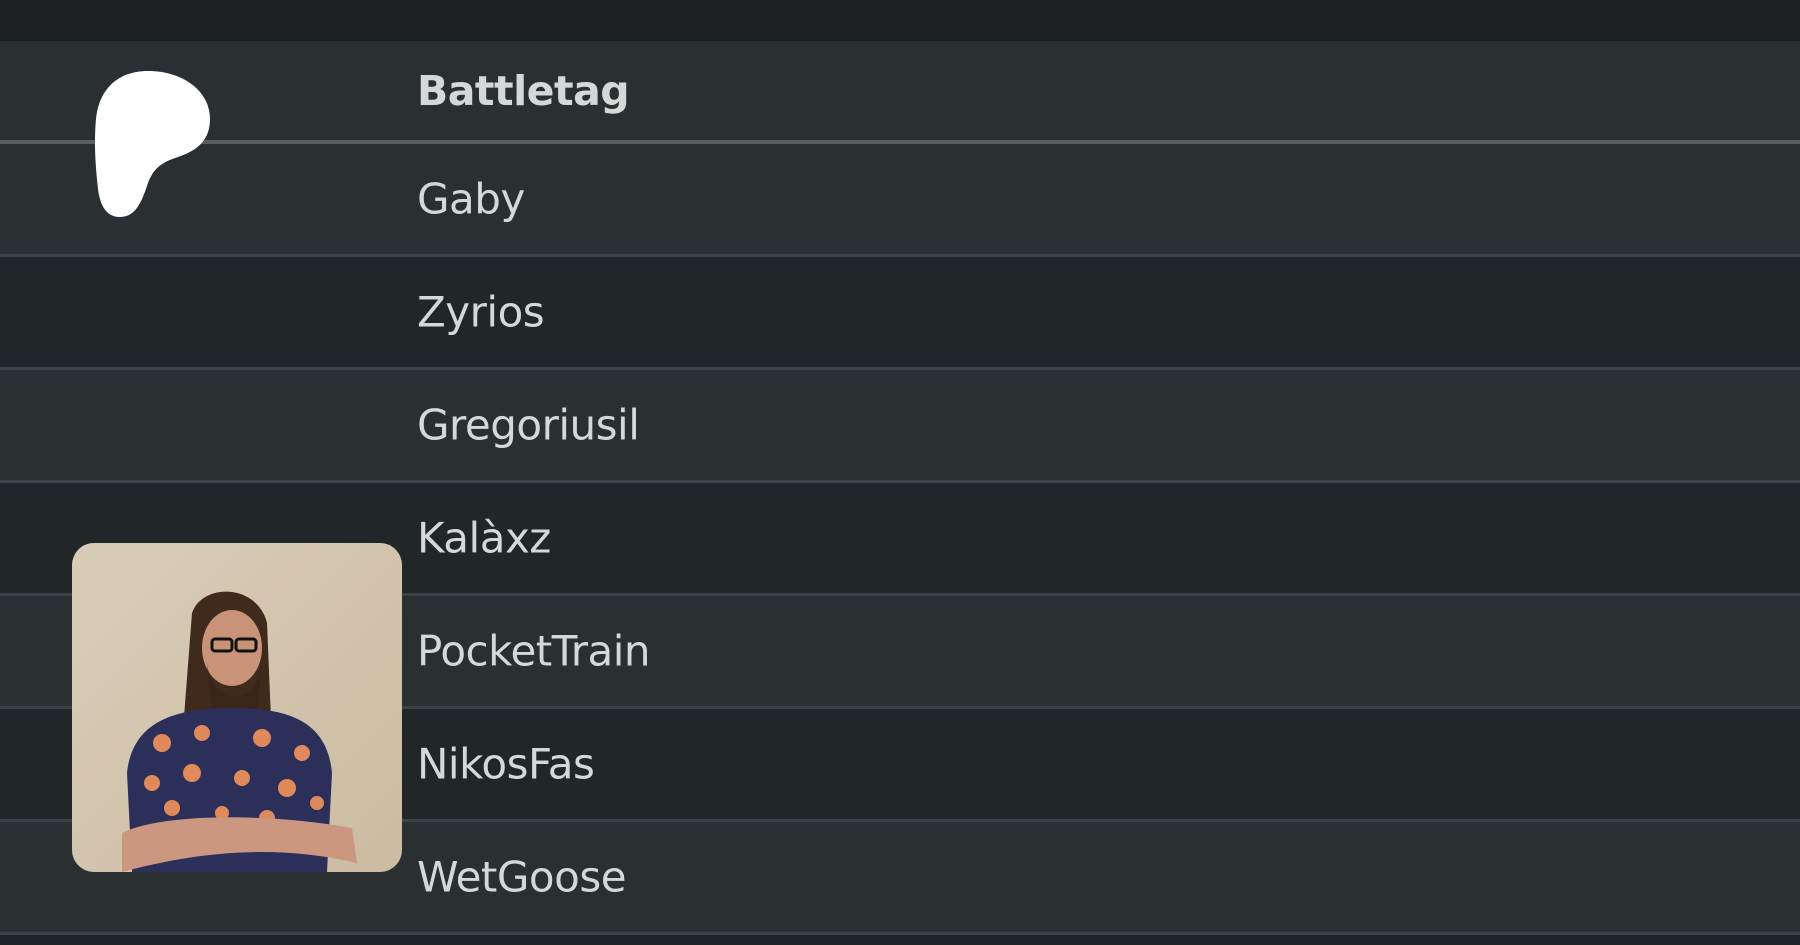  What do you see at coordinates (900, 426) in the screenshot?
I see `table-row: Gregoriusil` at bounding box center [900, 426].